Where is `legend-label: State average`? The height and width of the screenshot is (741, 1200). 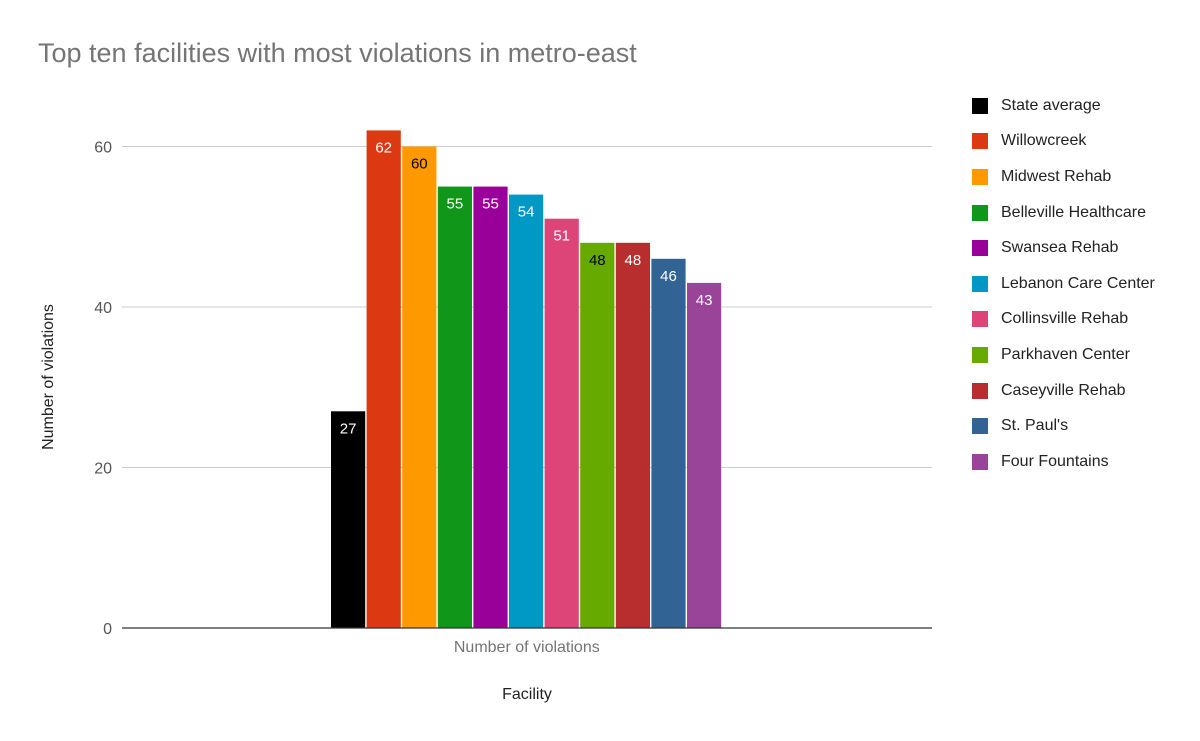 legend-label: State average is located at coordinates (1051, 105).